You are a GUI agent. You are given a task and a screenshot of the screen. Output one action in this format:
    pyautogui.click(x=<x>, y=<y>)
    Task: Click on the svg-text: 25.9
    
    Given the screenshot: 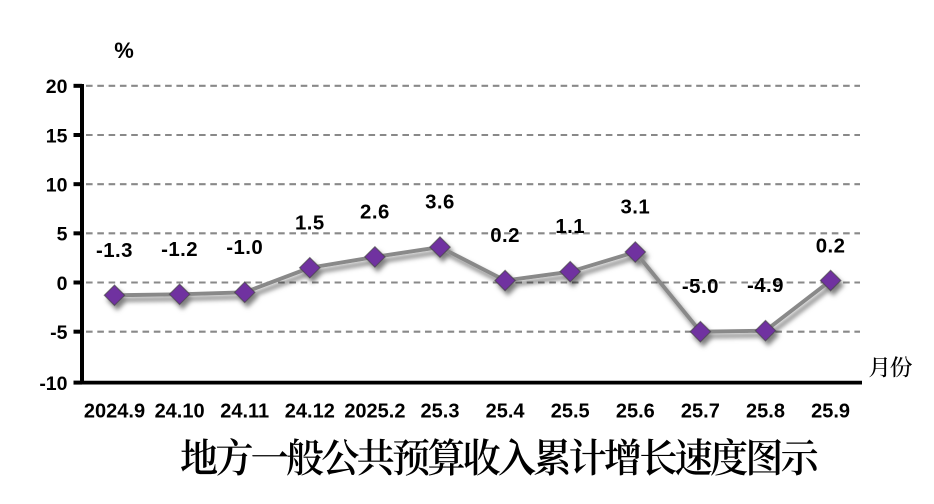 What is the action you would take?
    pyautogui.click(x=830, y=411)
    